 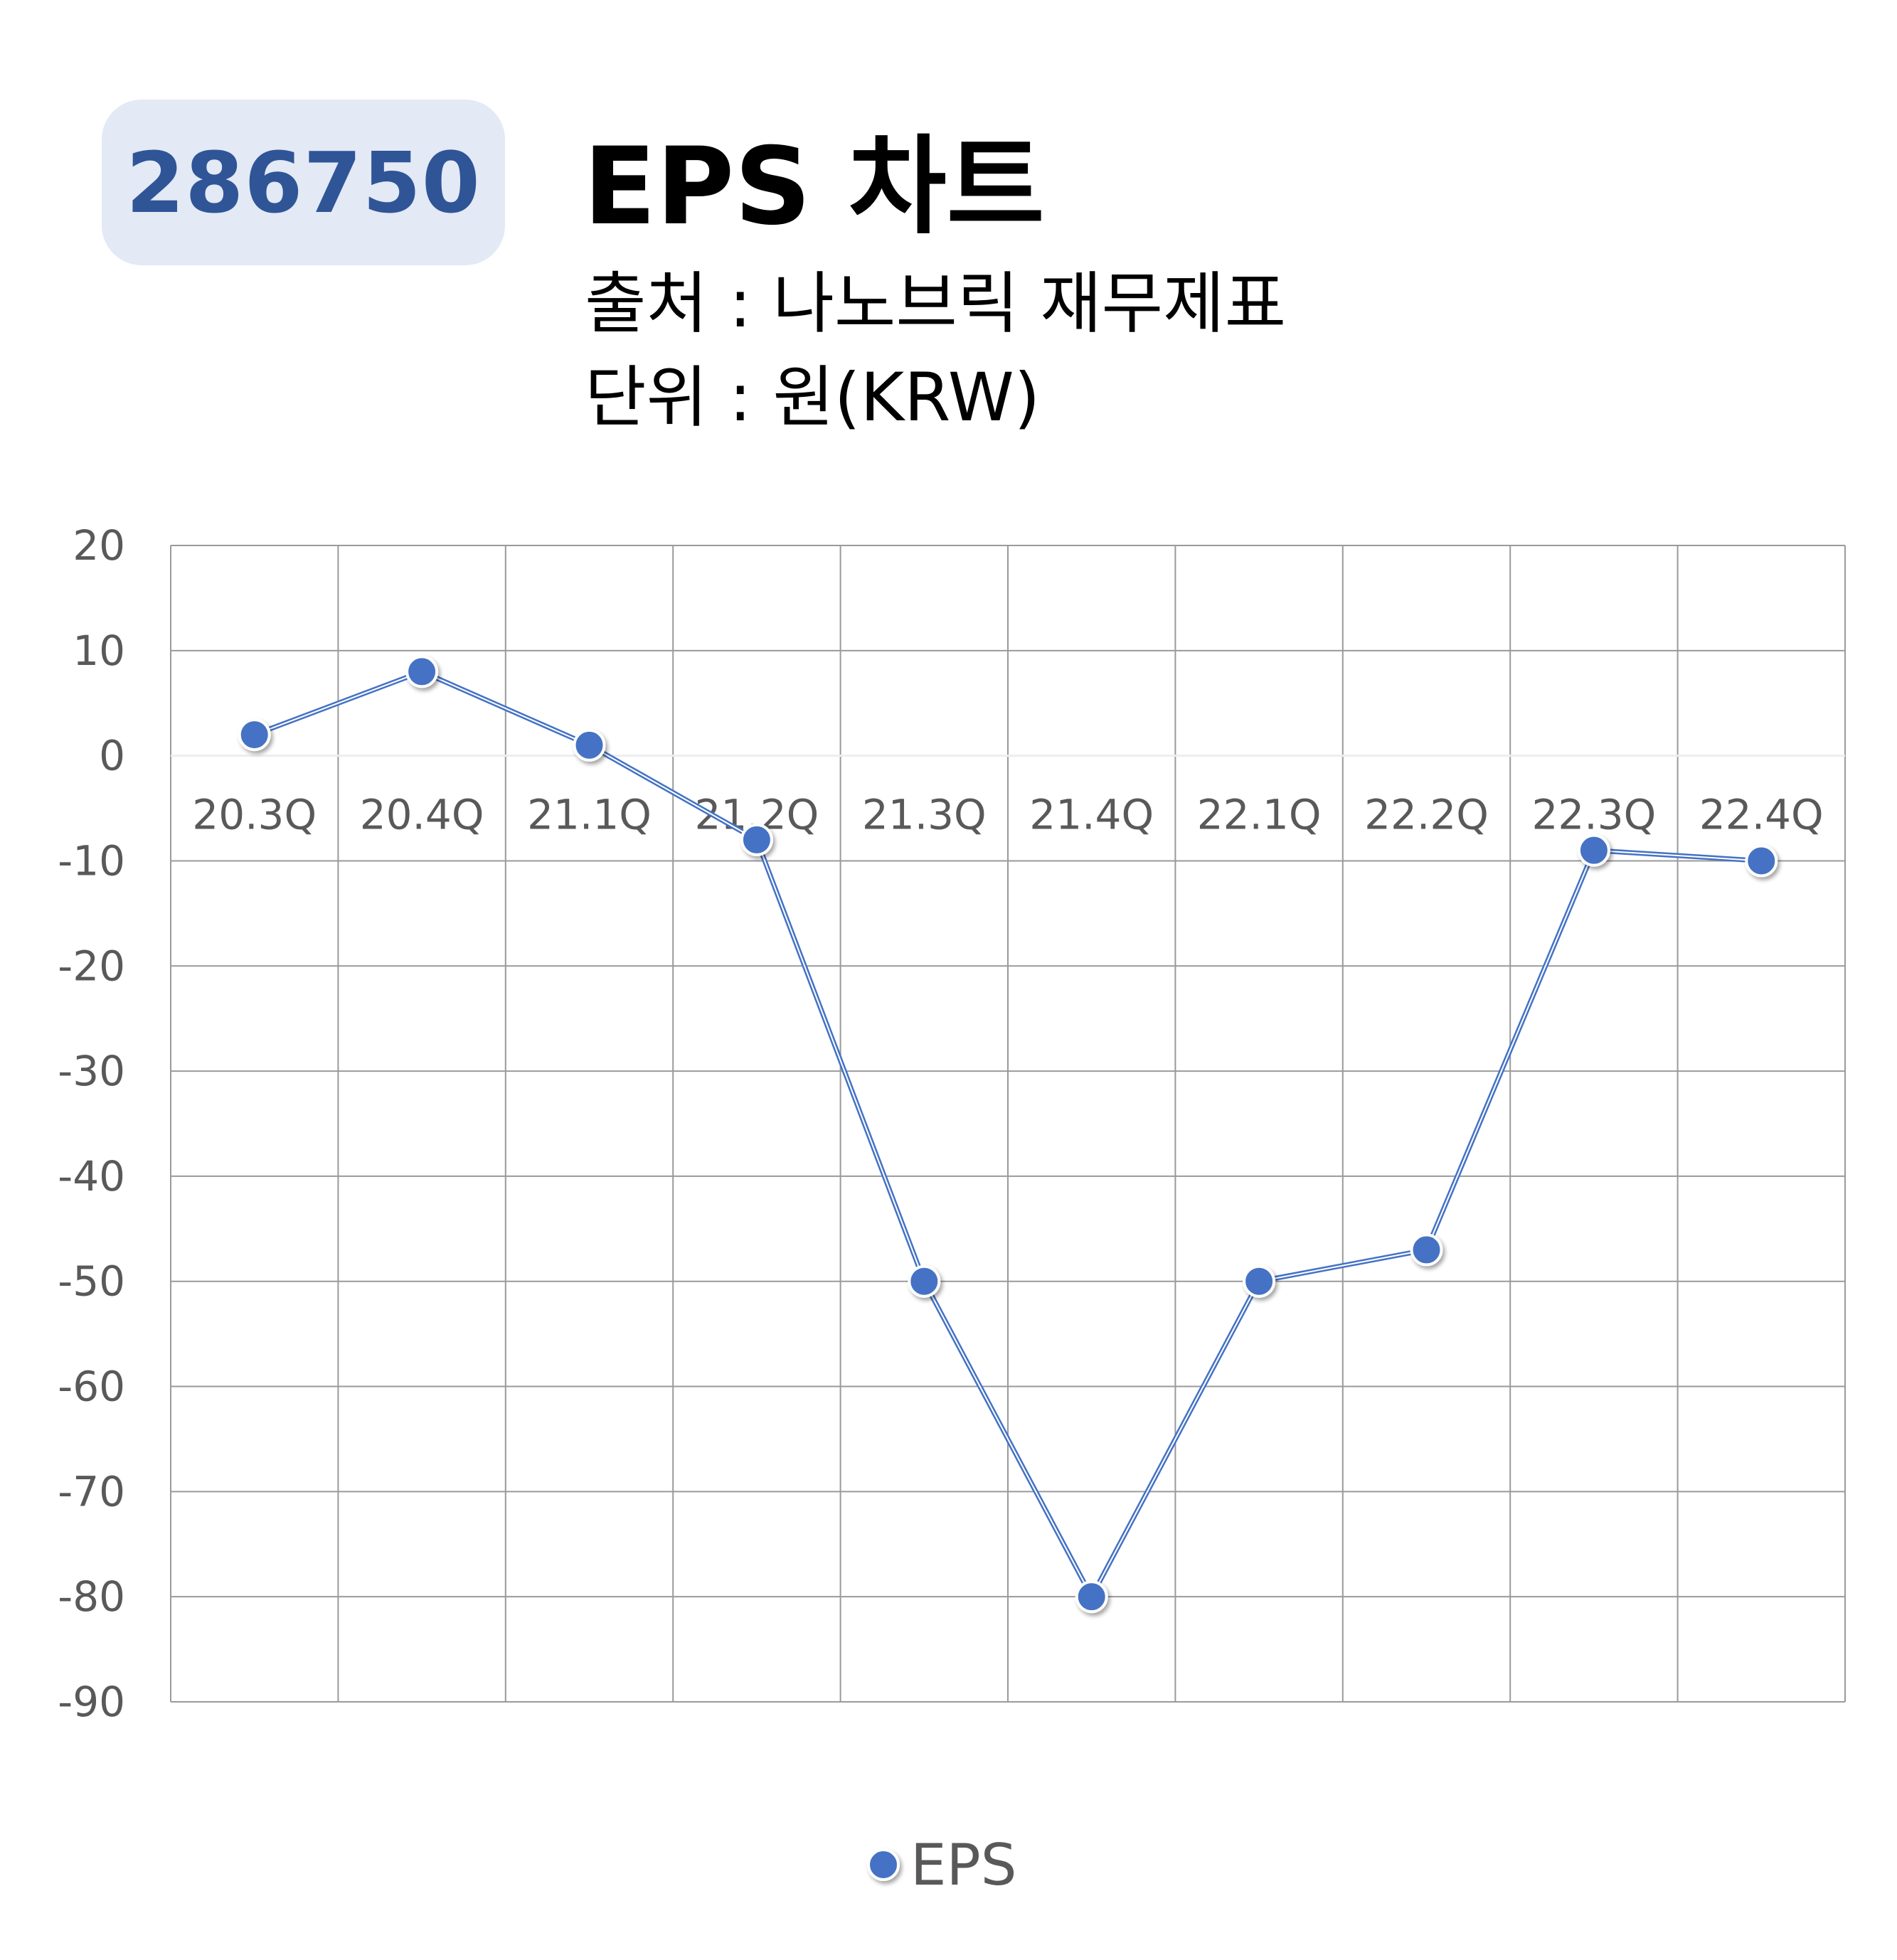 What do you see at coordinates (1426, 815) in the screenshot?
I see `x-tick-label: 22.2Q` at bounding box center [1426, 815].